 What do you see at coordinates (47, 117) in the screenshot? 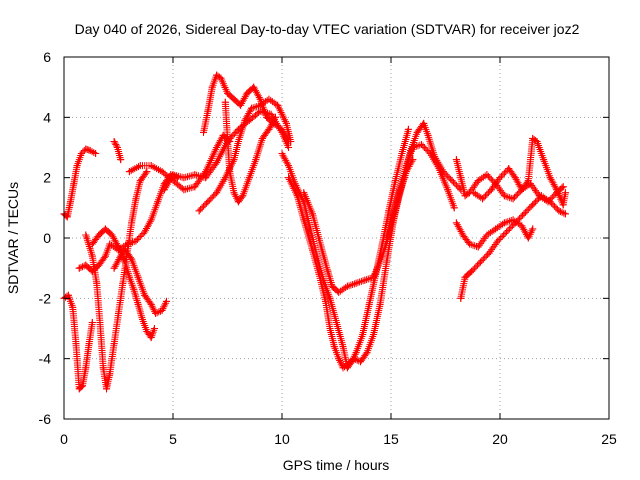
I see `y-tick-label: 4` at bounding box center [47, 117].